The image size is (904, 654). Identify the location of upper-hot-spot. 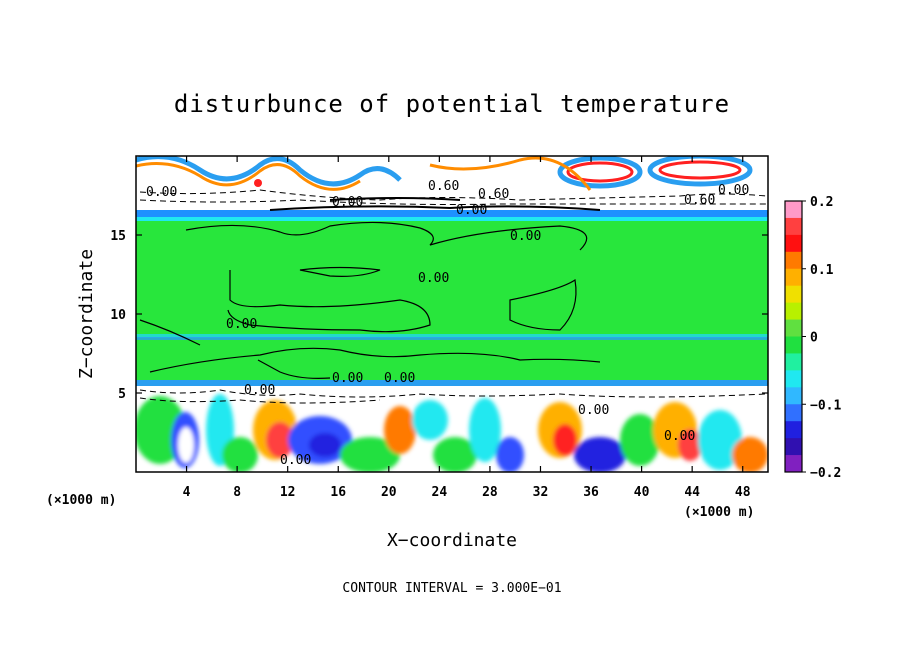
(258, 183).